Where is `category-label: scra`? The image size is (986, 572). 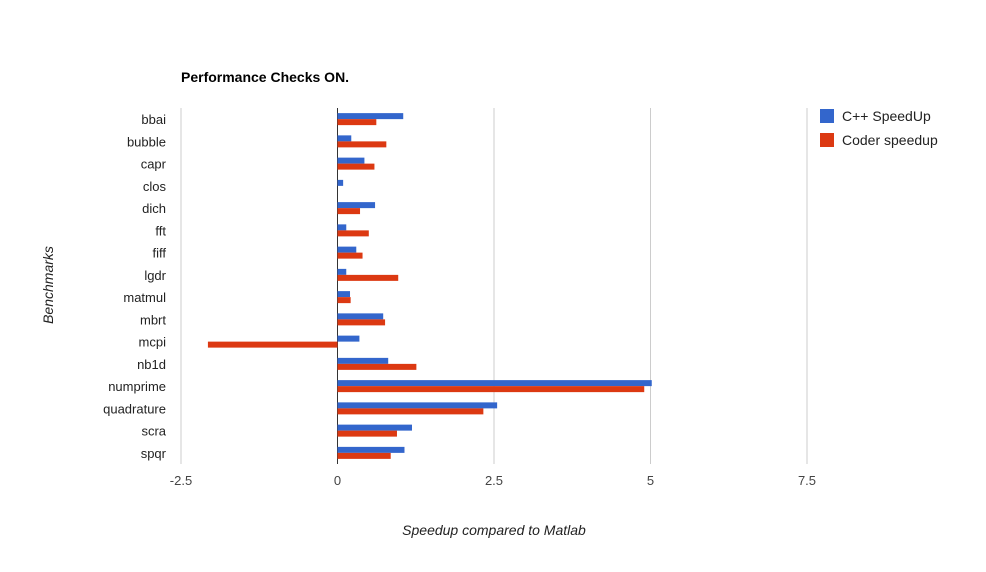
category-label: scra is located at coordinates (153, 431).